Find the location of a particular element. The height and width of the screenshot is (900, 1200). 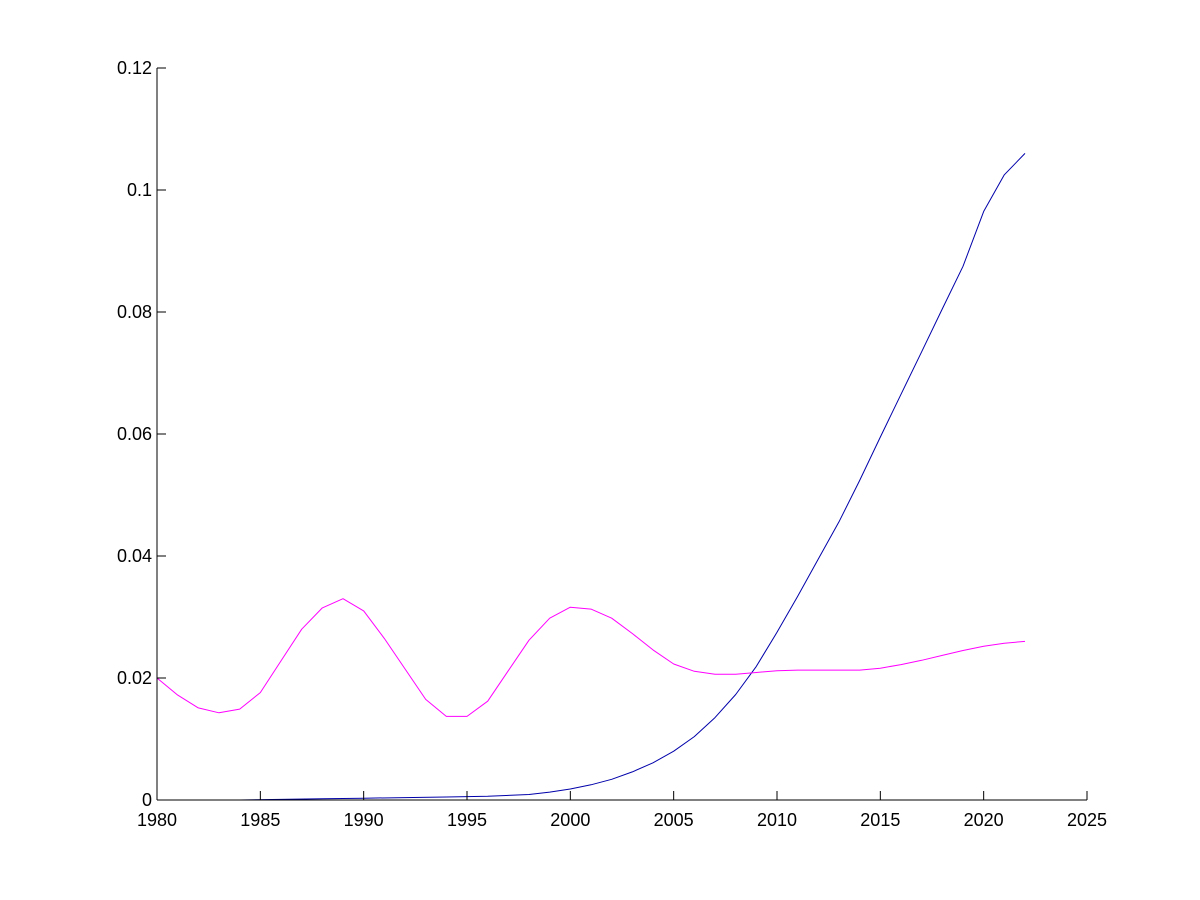

x-tick-label: 2010 is located at coordinates (777, 820).